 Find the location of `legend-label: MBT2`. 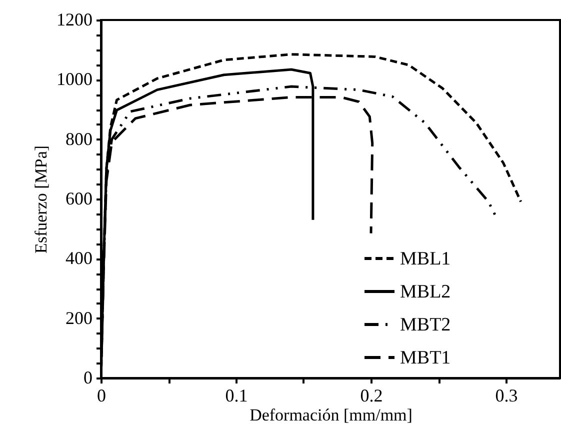

legend-label: MBT2 is located at coordinates (425, 325).